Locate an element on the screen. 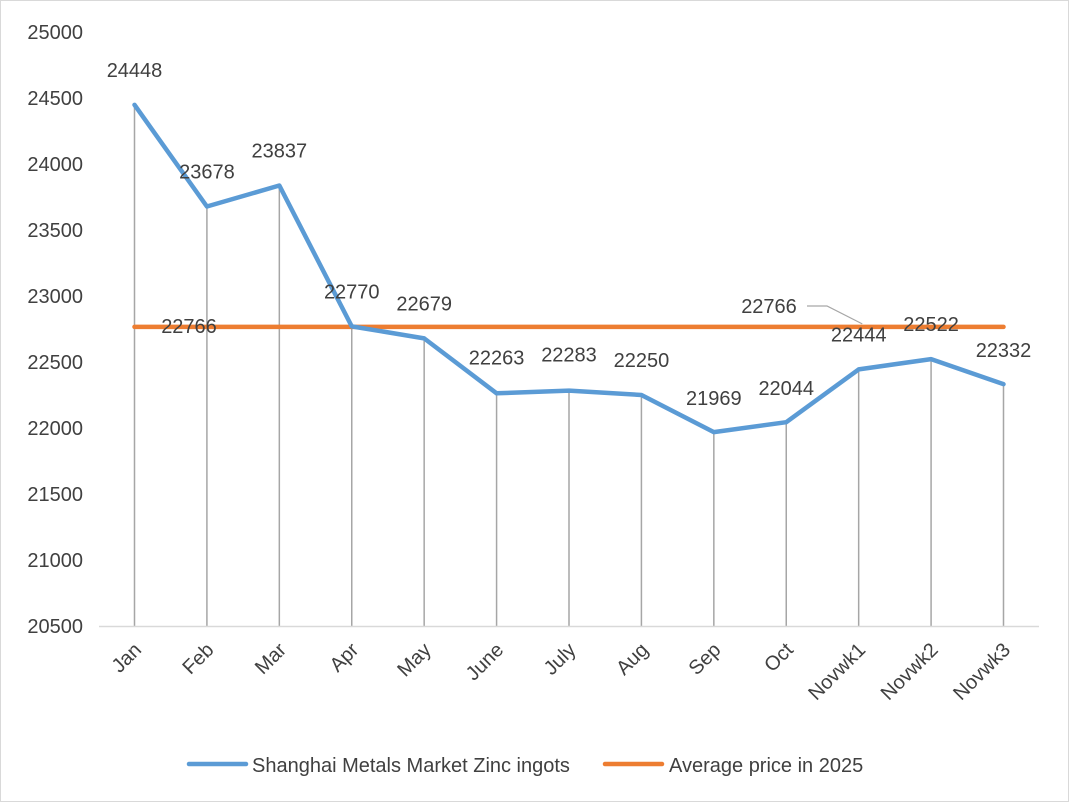 The image size is (1069, 802). zinc-data-label: 22444 is located at coordinates (859, 335).